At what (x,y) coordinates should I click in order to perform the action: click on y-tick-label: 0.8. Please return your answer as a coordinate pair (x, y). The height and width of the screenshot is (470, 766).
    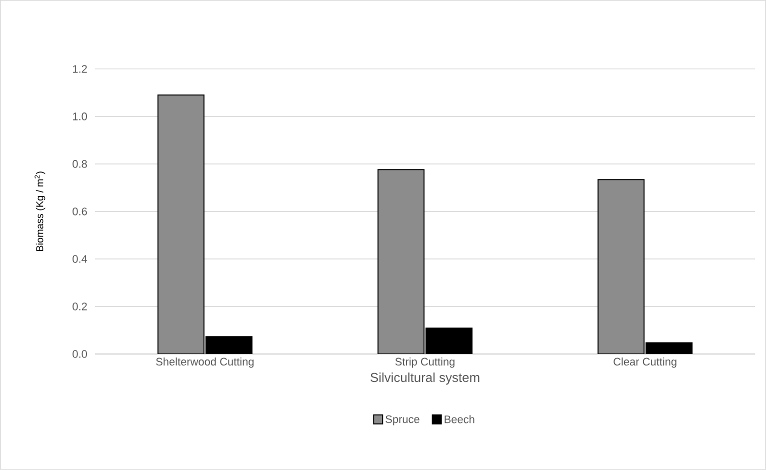
    Looking at the image, I should click on (79, 164).